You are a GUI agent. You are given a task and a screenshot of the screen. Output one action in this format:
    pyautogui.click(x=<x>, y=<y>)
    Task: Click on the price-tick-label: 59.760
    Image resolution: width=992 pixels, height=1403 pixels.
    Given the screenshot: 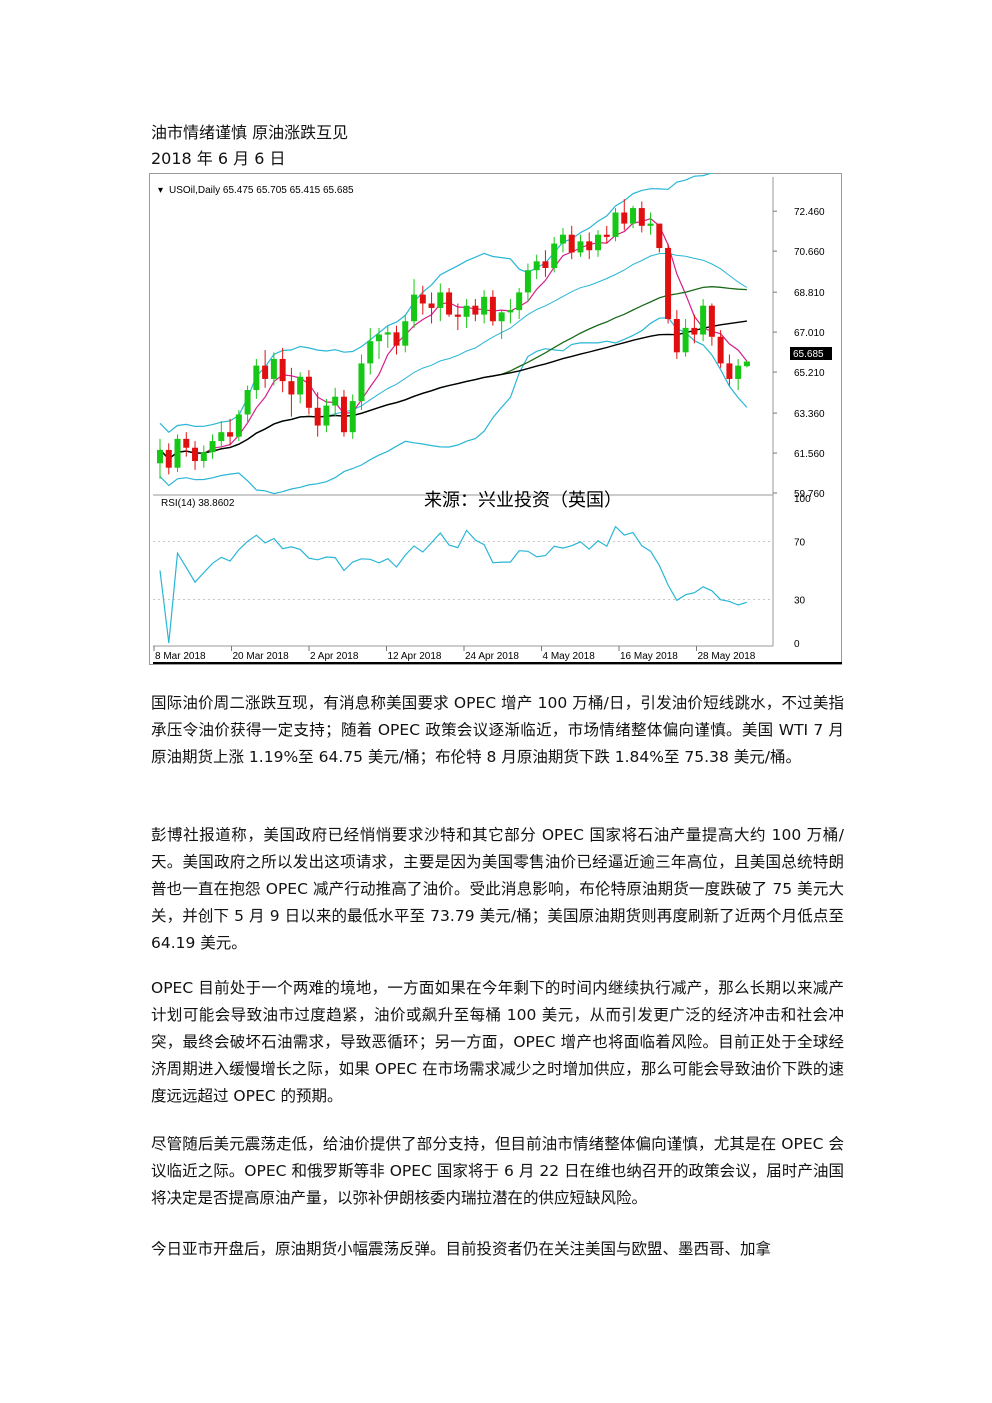 What is the action you would take?
    pyautogui.click(x=809, y=494)
    